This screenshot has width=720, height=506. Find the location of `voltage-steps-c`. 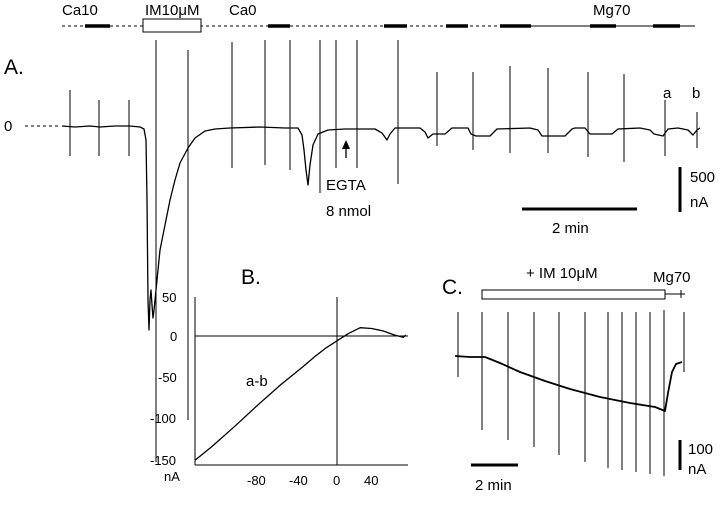

voltage-steps-c is located at coordinates (571, 393).